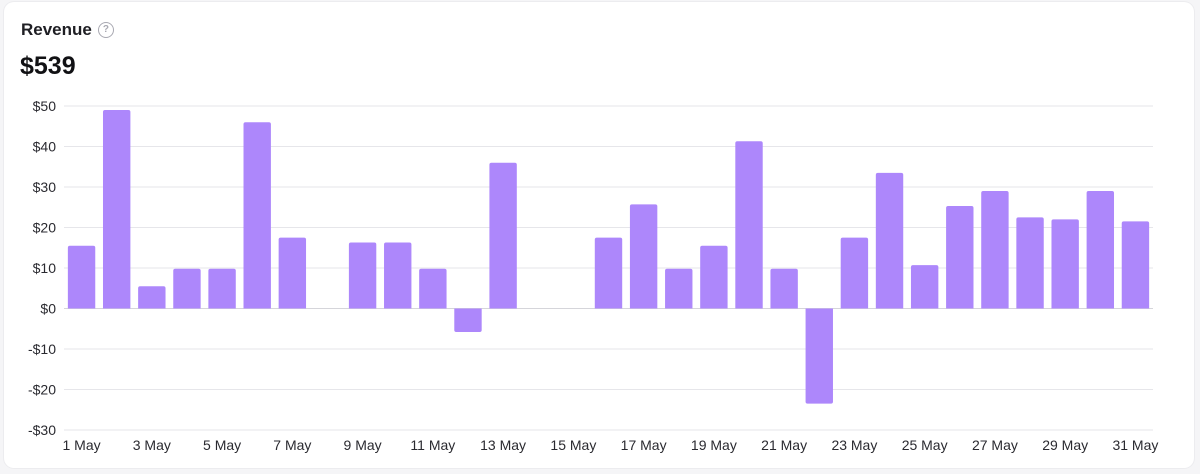 The image size is (1200, 474). Describe the element at coordinates (292, 445) in the screenshot. I see `x-tick-label: 7 May` at that location.